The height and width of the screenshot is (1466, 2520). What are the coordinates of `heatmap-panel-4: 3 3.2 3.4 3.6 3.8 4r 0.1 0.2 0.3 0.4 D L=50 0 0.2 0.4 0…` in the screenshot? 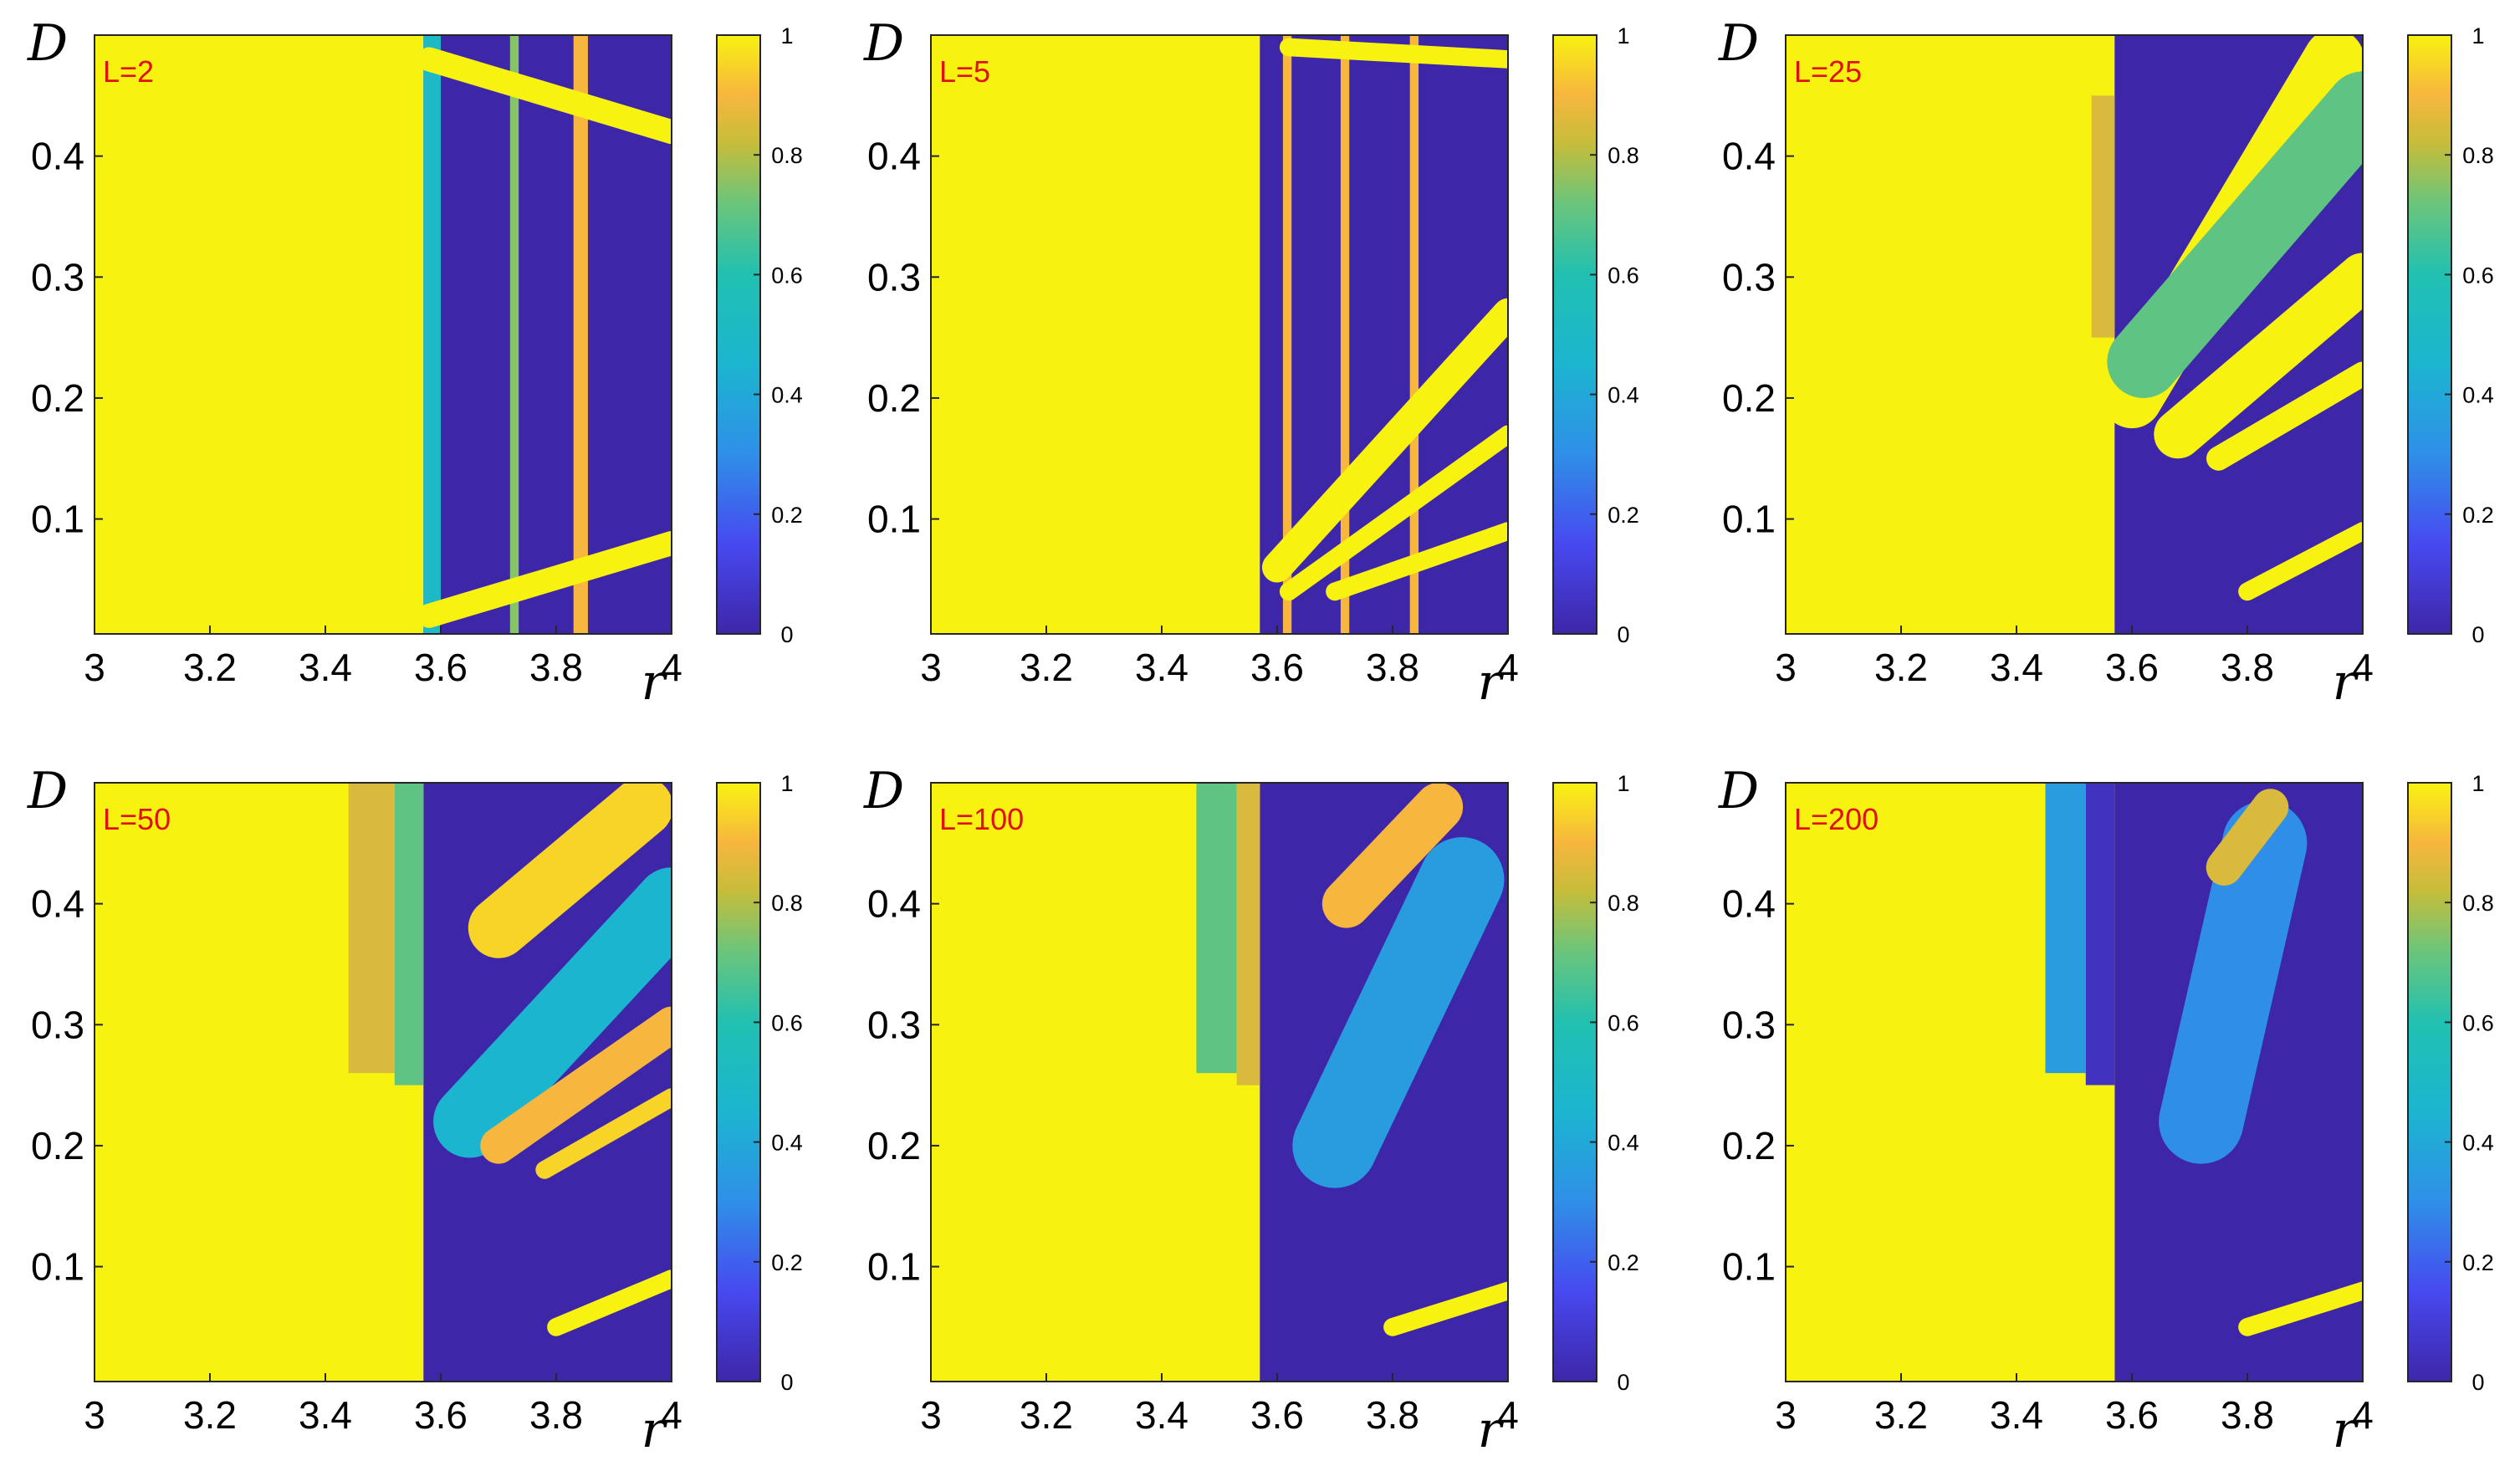 It's located at (415, 1110).